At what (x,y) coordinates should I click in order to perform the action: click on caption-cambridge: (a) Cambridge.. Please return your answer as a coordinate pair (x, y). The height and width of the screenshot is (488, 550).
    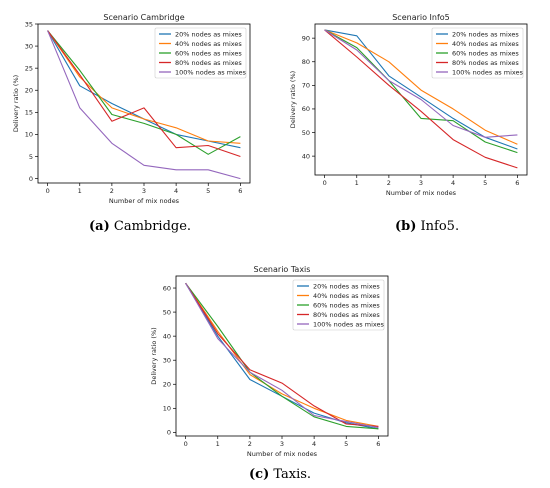
    Looking at the image, I should click on (140, 226).